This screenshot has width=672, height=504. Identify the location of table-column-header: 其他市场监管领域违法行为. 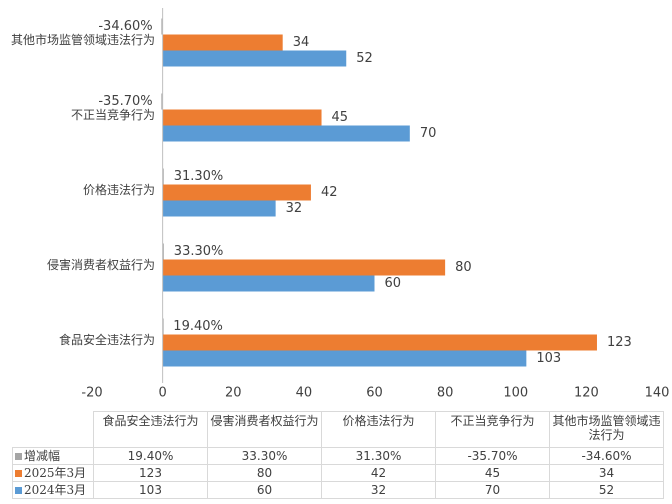
(606, 429).